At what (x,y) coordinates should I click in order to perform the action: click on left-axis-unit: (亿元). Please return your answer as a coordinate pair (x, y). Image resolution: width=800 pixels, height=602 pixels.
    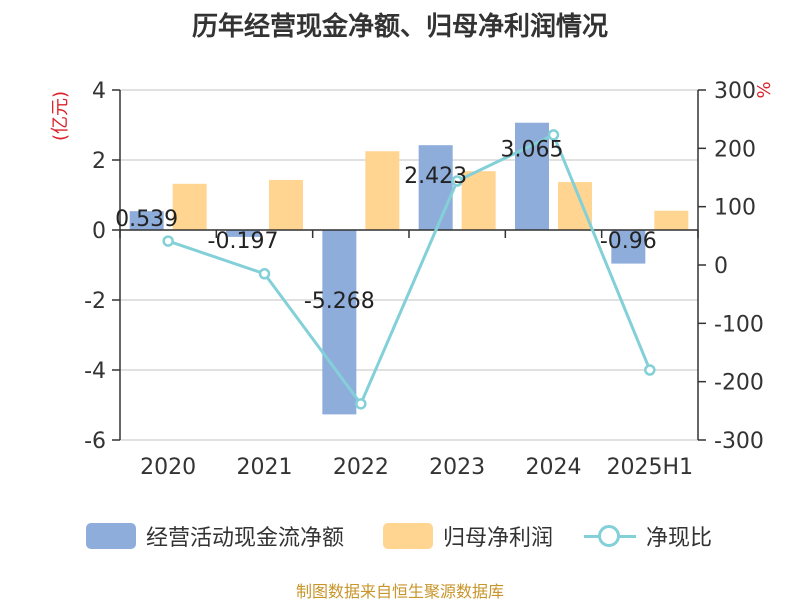
    Looking at the image, I should click on (60, 116).